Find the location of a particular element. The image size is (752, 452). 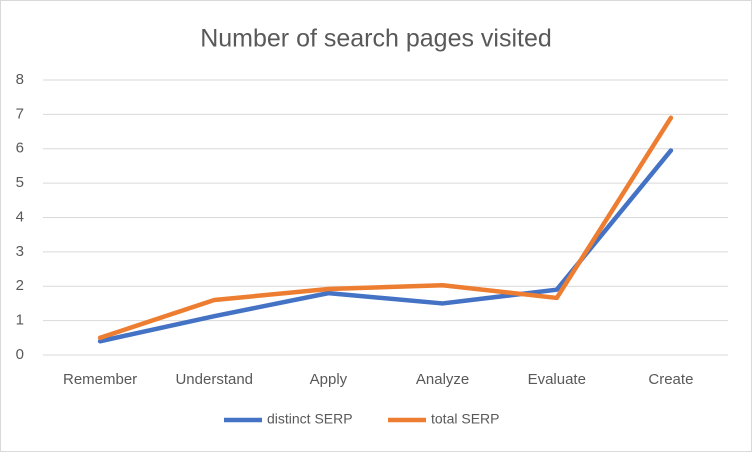

chart-title: Number of search pages visited is located at coordinates (376, 39).